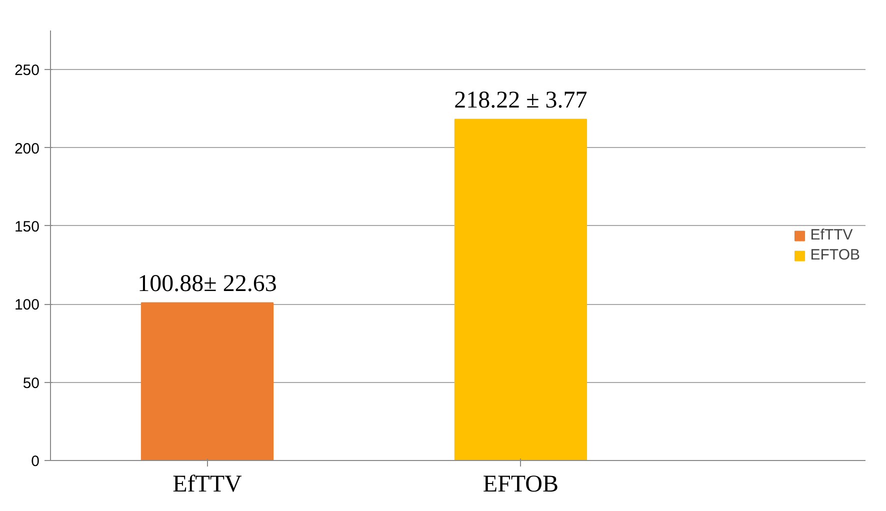 This screenshot has width=886, height=511. Describe the element at coordinates (207, 283) in the screenshot. I see `data-label: 100.88± 22.63` at that location.